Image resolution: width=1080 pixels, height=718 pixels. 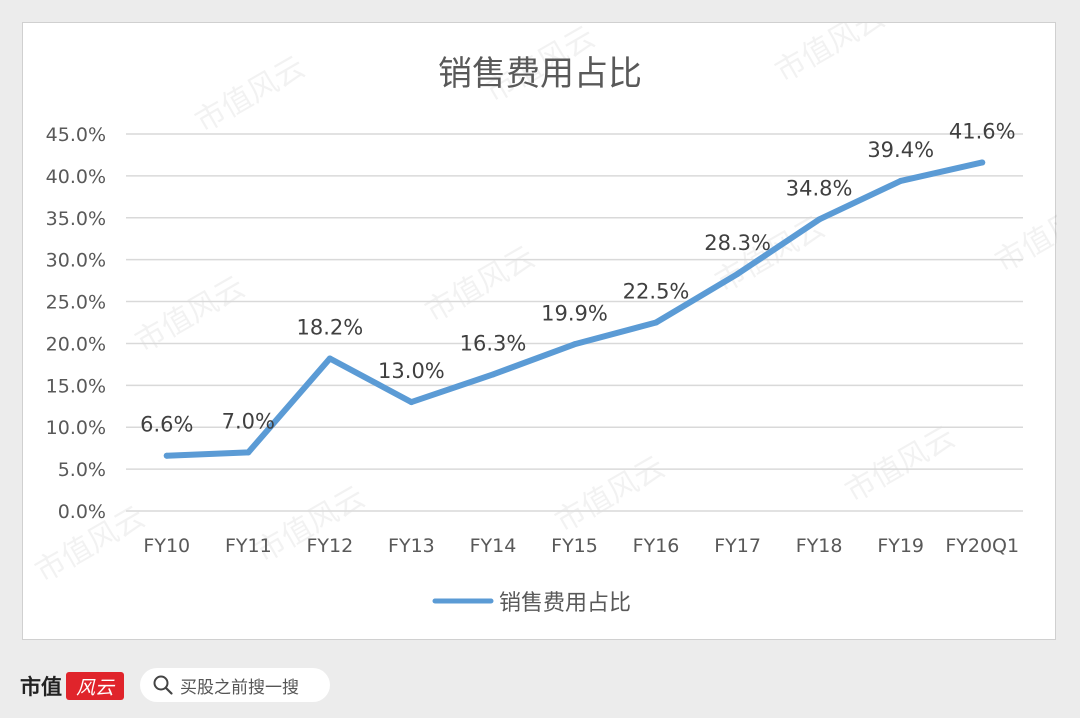 I want to click on data-label: 6.6%, so click(x=166, y=425).